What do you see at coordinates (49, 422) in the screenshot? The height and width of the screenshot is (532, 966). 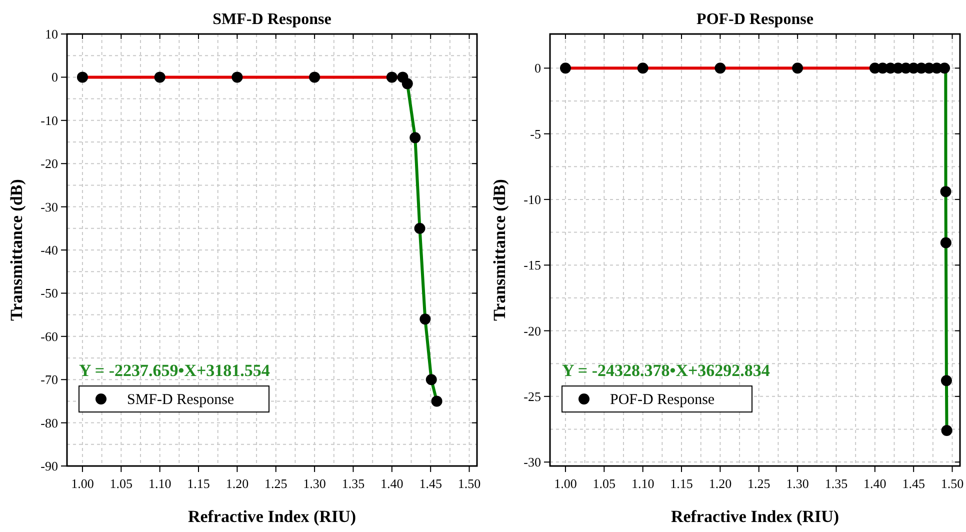 I see `y-tick-label: -80` at bounding box center [49, 422].